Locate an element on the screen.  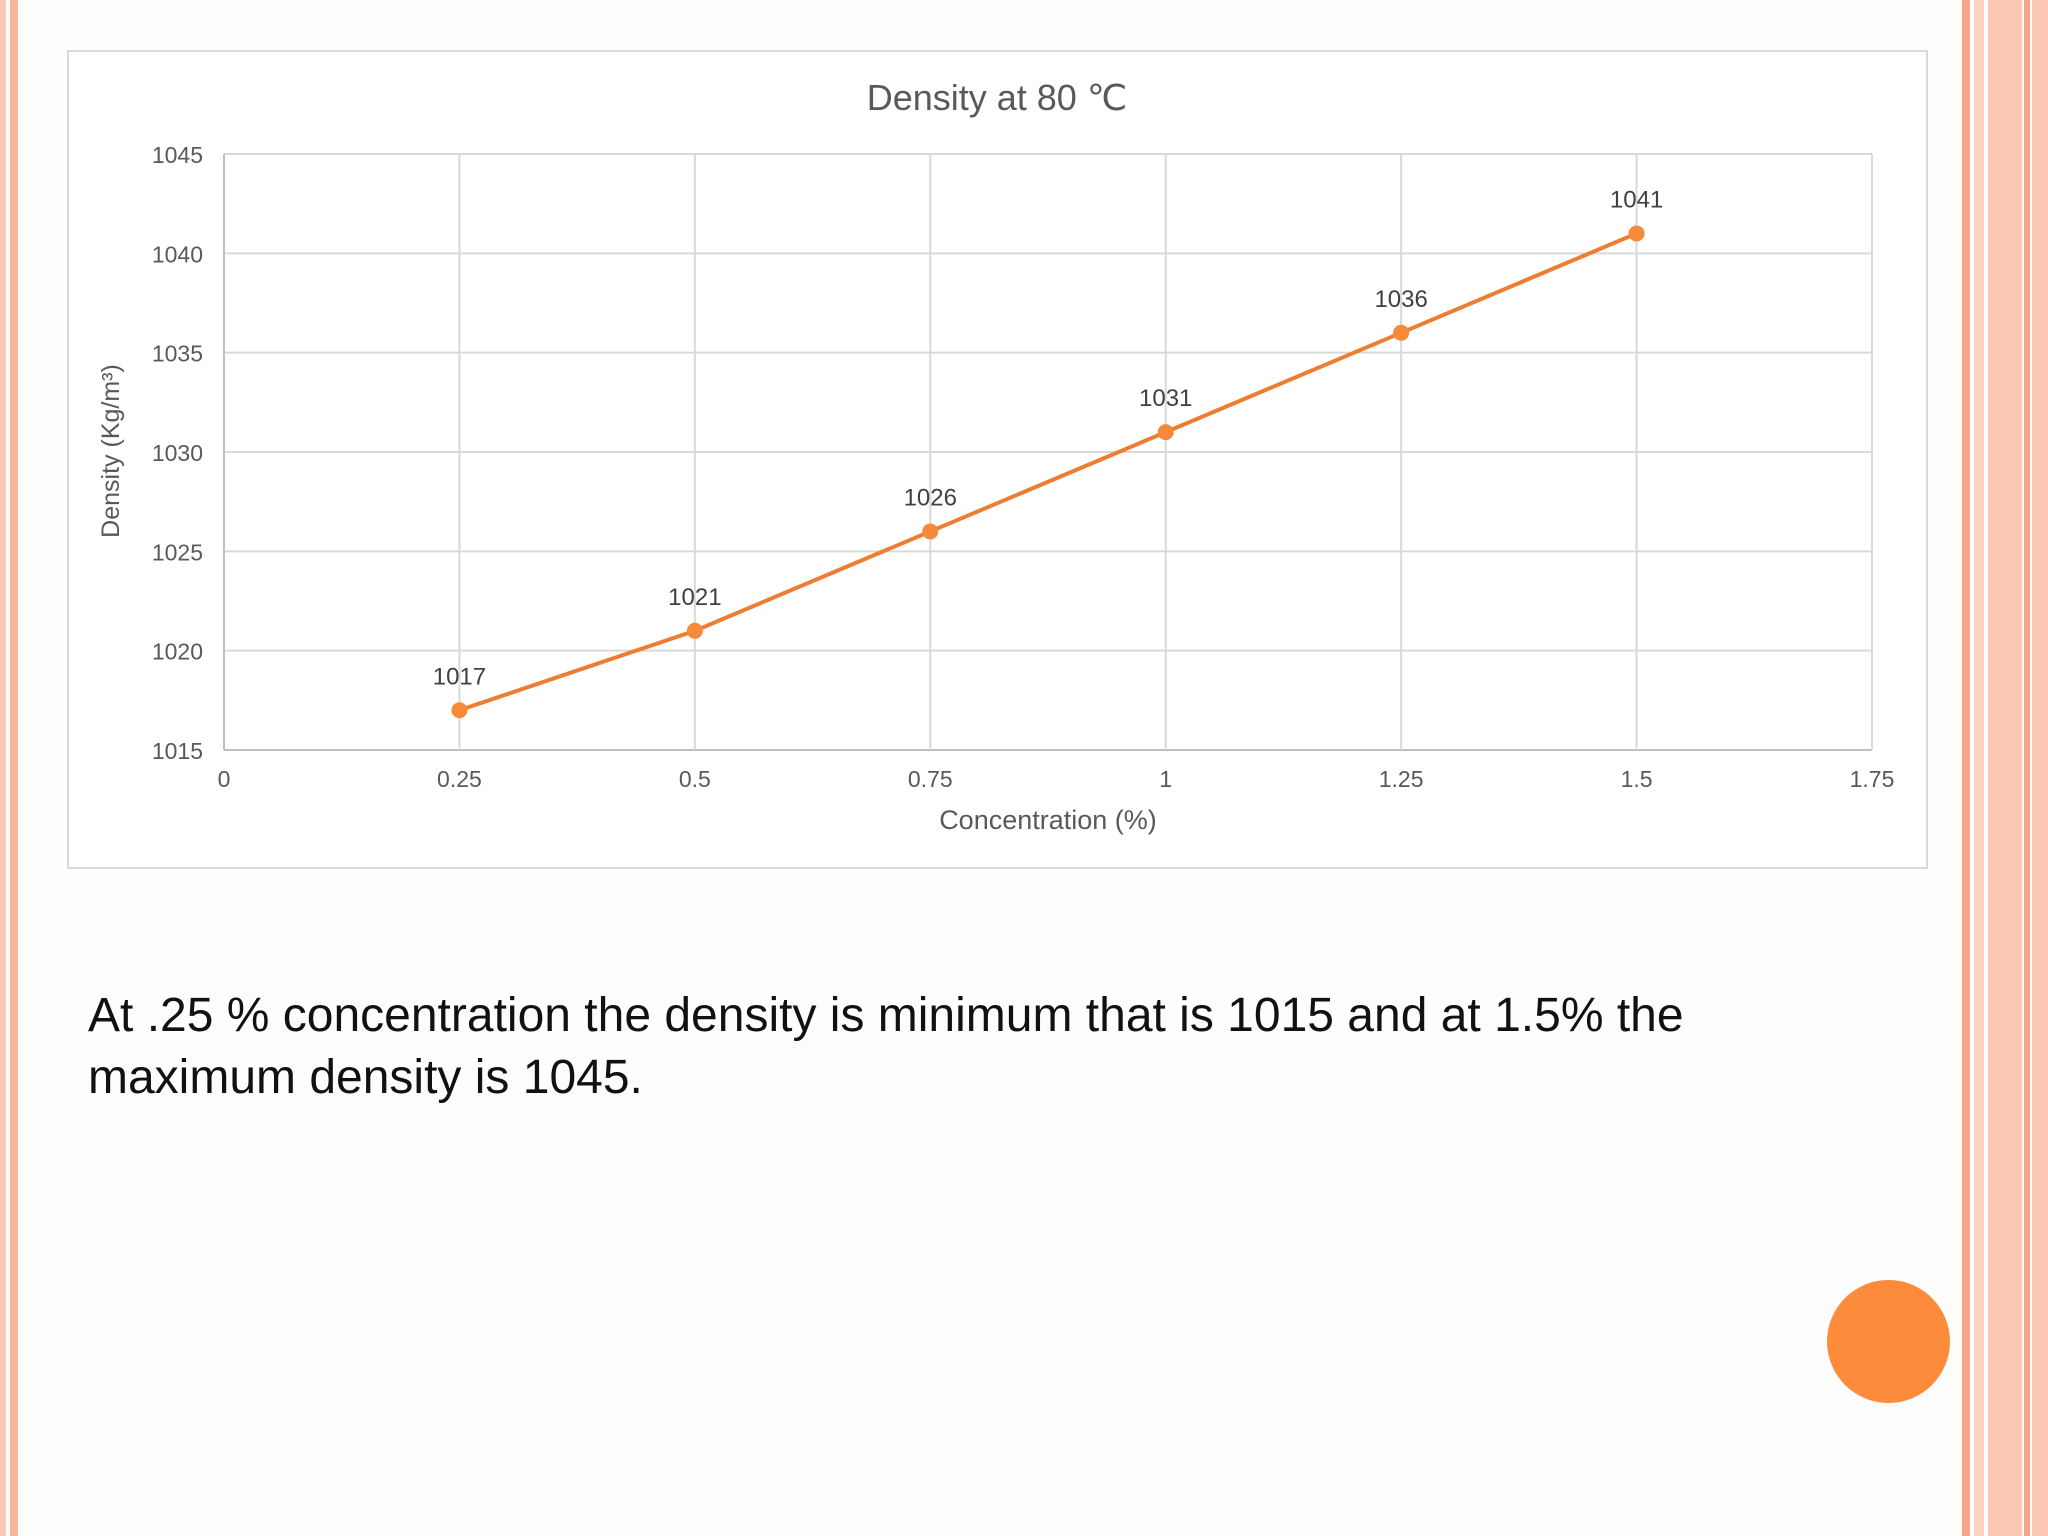
x-tick-label: 0.25 is located at coordinates (459, 779).